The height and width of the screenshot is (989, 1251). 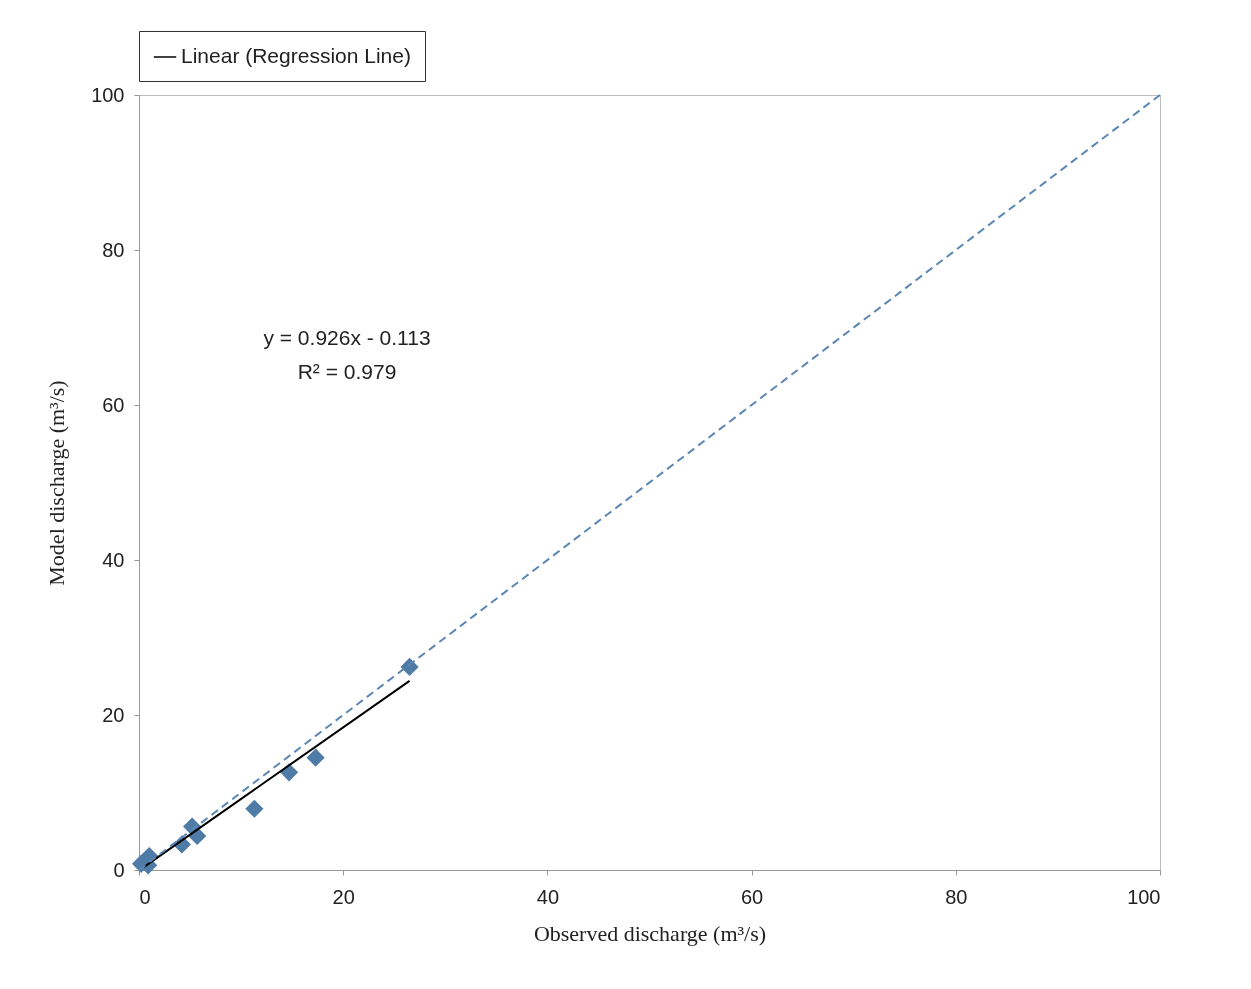 What do you see at coordinates (752, 896) in the screenshot?
I see `x-tick-label: 60` at bounding box center [752, 896].